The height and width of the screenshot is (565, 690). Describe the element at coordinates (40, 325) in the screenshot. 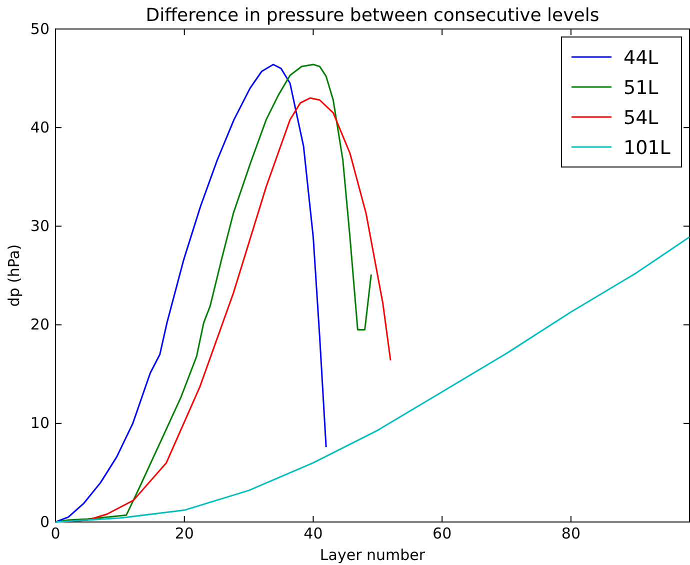

I see `y-tick-label: 20` at that location.